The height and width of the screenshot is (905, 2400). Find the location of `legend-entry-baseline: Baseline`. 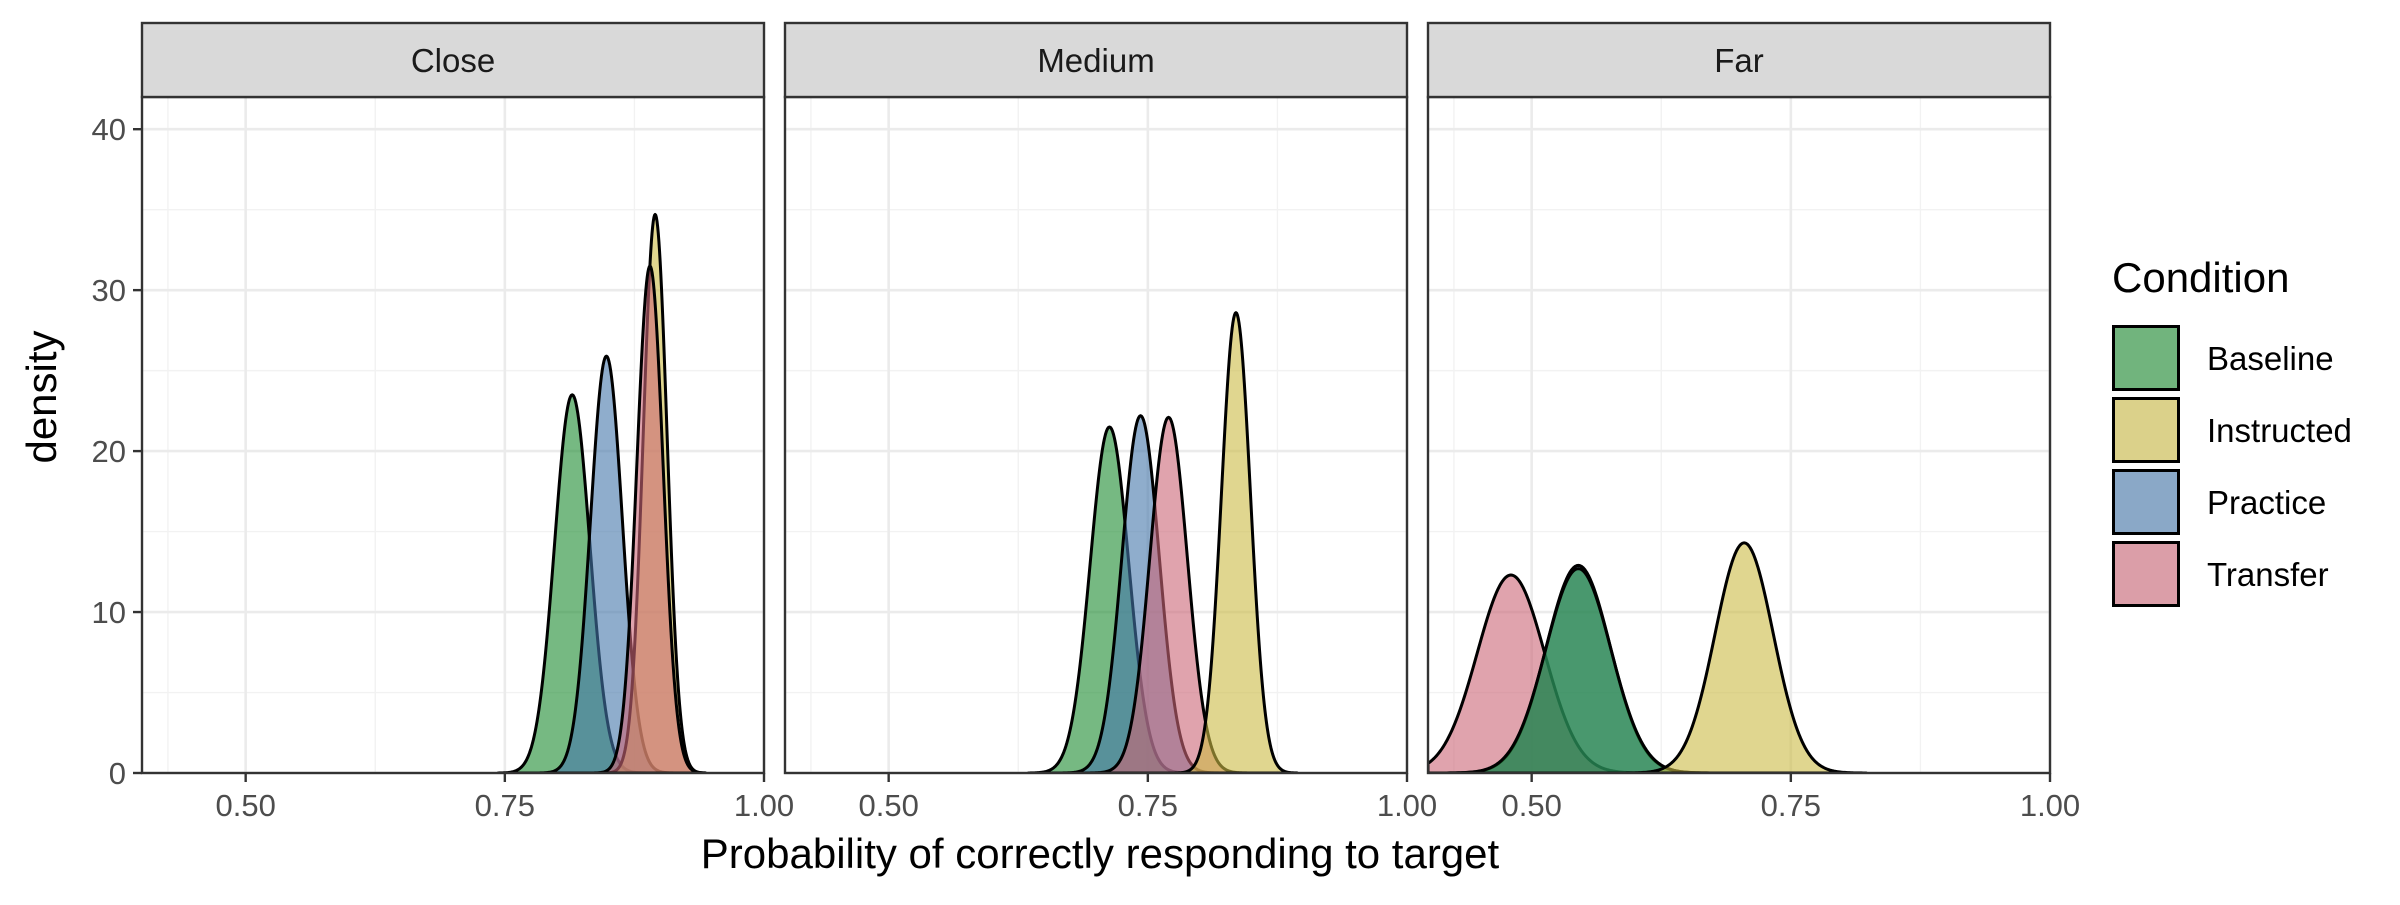

legend-entry-baseline: Baseline is located at coordinates (2223, 358).